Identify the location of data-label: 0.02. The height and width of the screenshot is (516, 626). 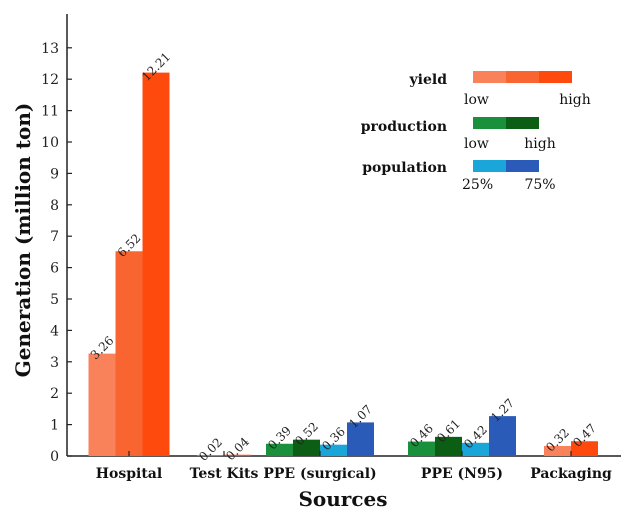
(210, 449).